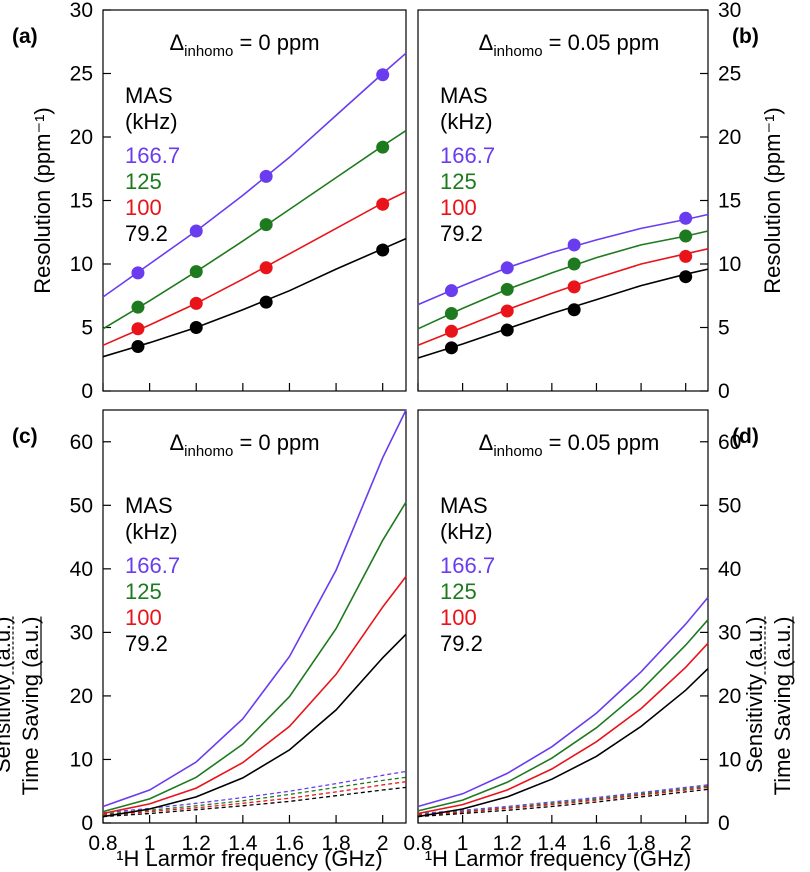 The image size is (810, 872). What do you see at coordinates (249, 858) in the screenshot?
I see `x-axis-title: ¹H Larmor frequency (GHz)` at bounding box center [249, 858].